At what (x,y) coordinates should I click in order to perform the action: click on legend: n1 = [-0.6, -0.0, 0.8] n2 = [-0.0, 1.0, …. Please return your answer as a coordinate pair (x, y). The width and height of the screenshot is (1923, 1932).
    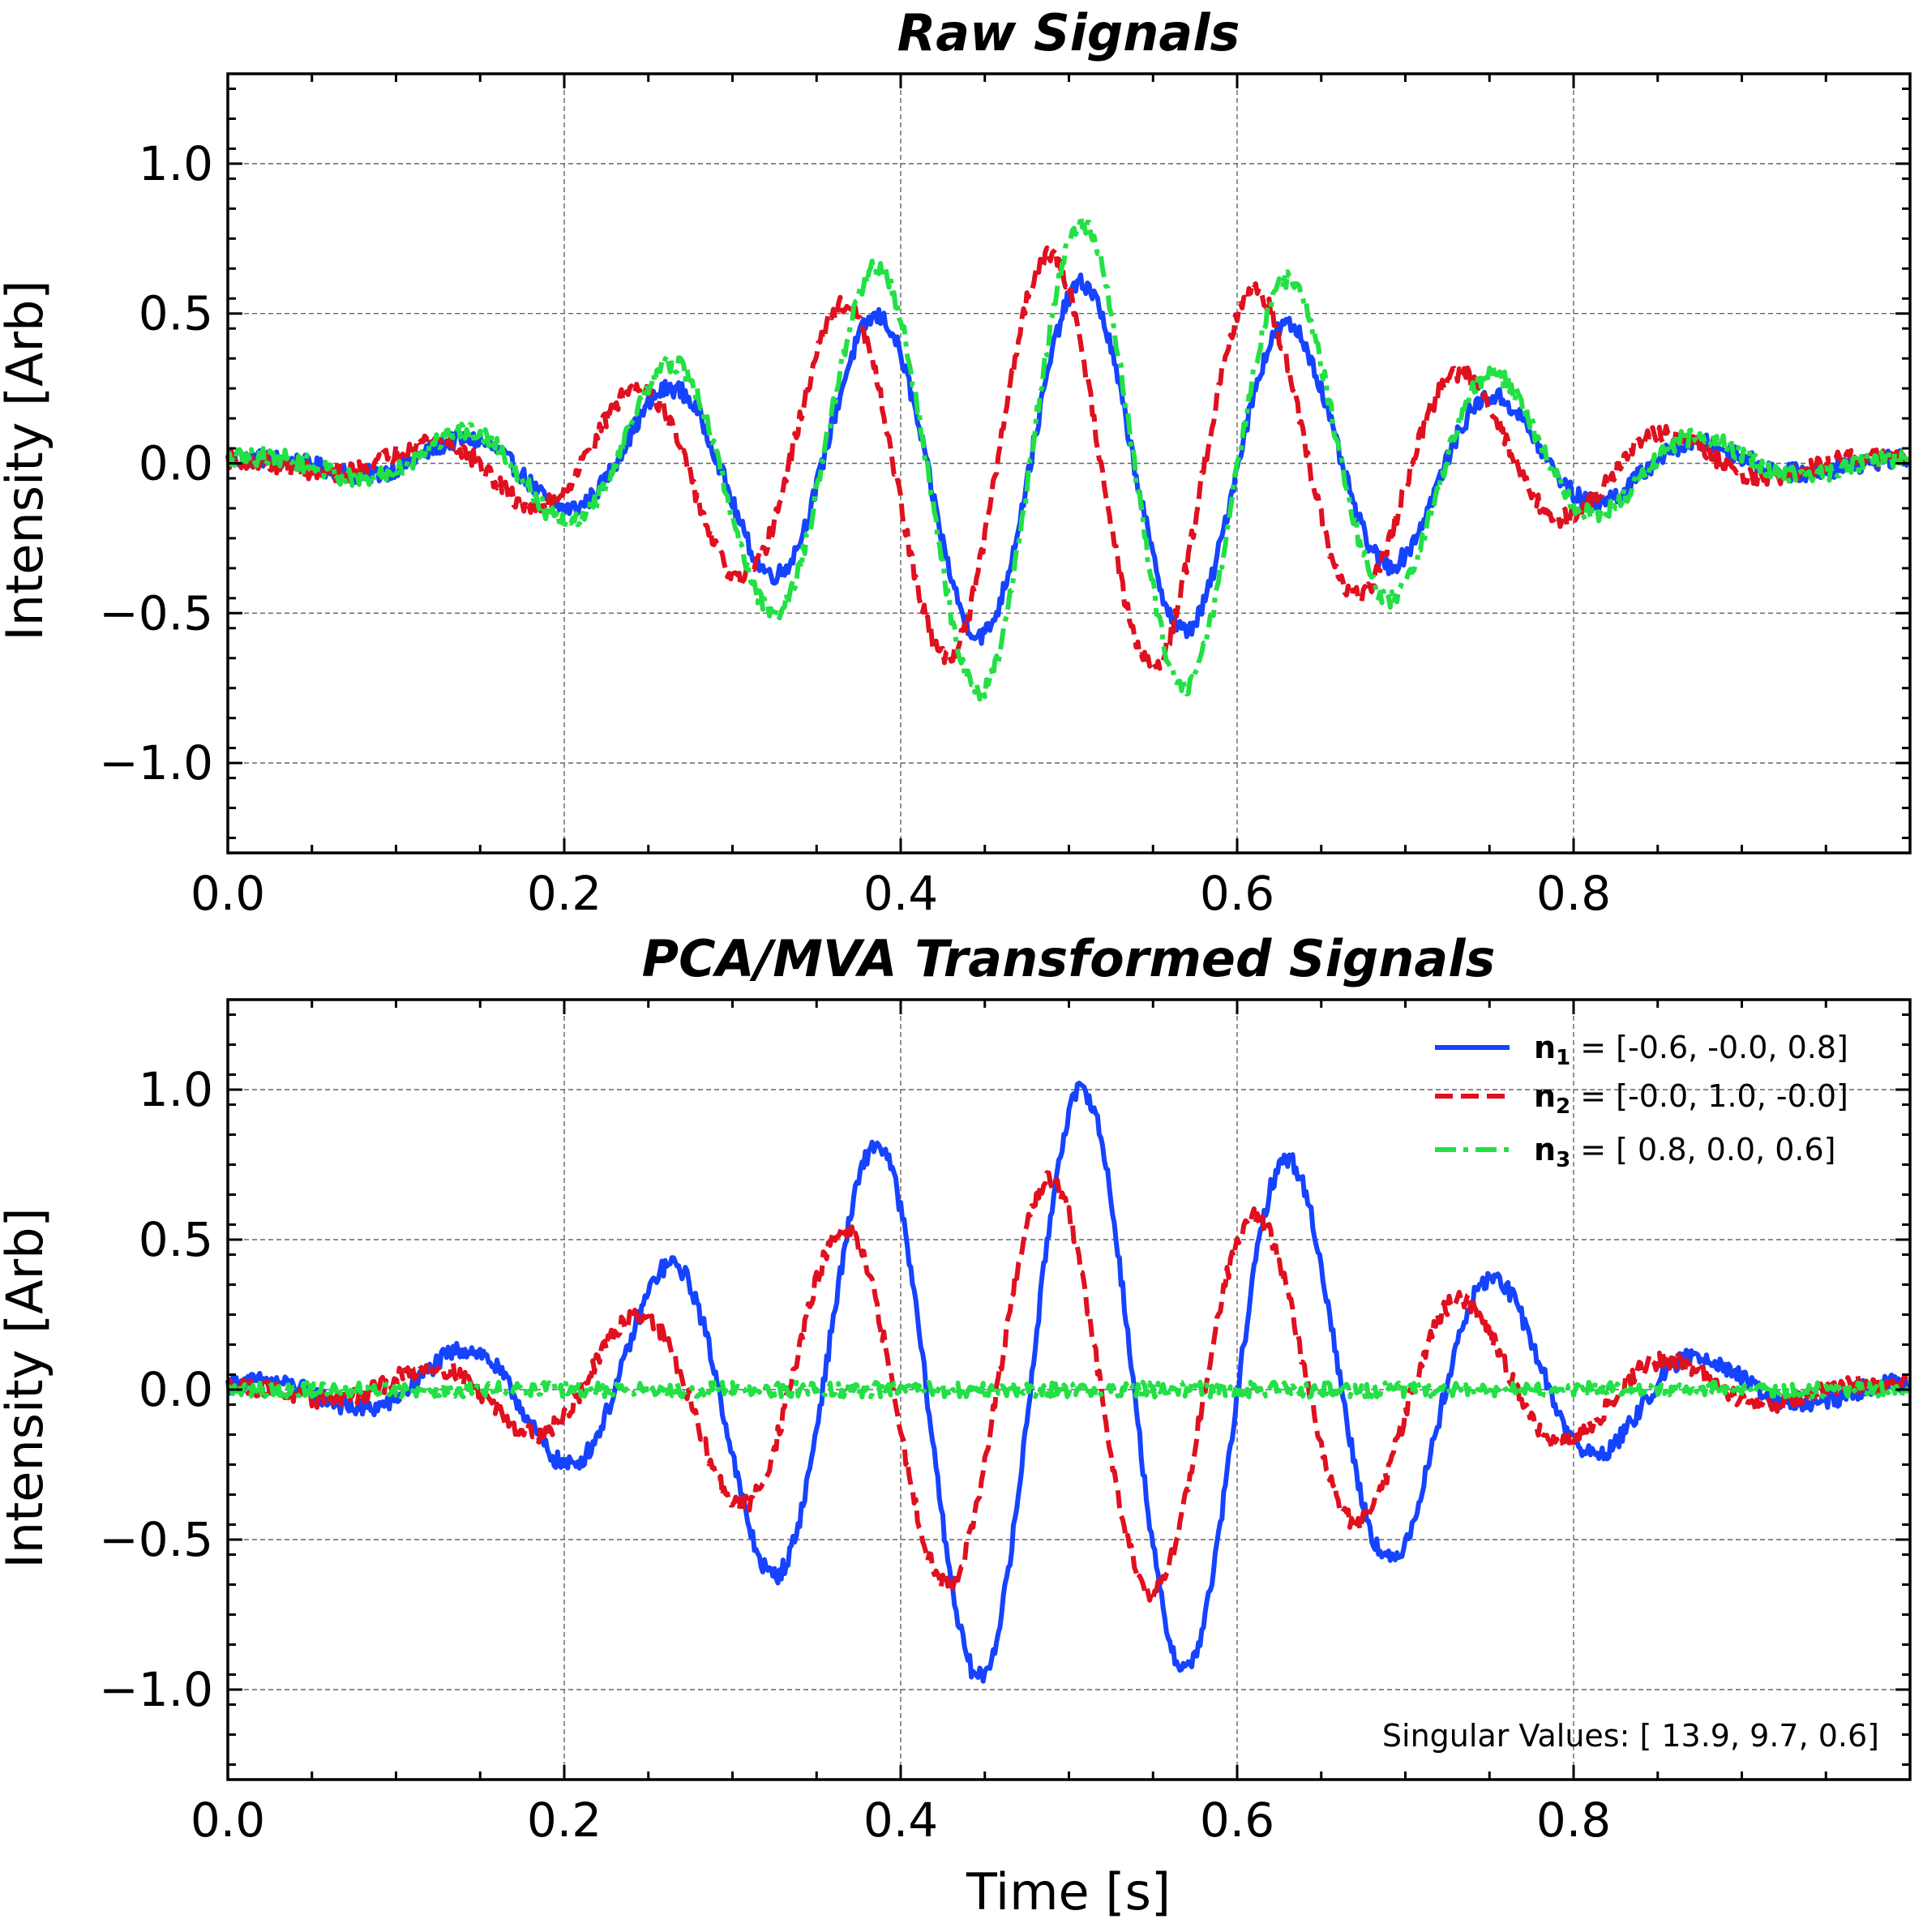
    Looking at the image, I should click on (1641, 1101).